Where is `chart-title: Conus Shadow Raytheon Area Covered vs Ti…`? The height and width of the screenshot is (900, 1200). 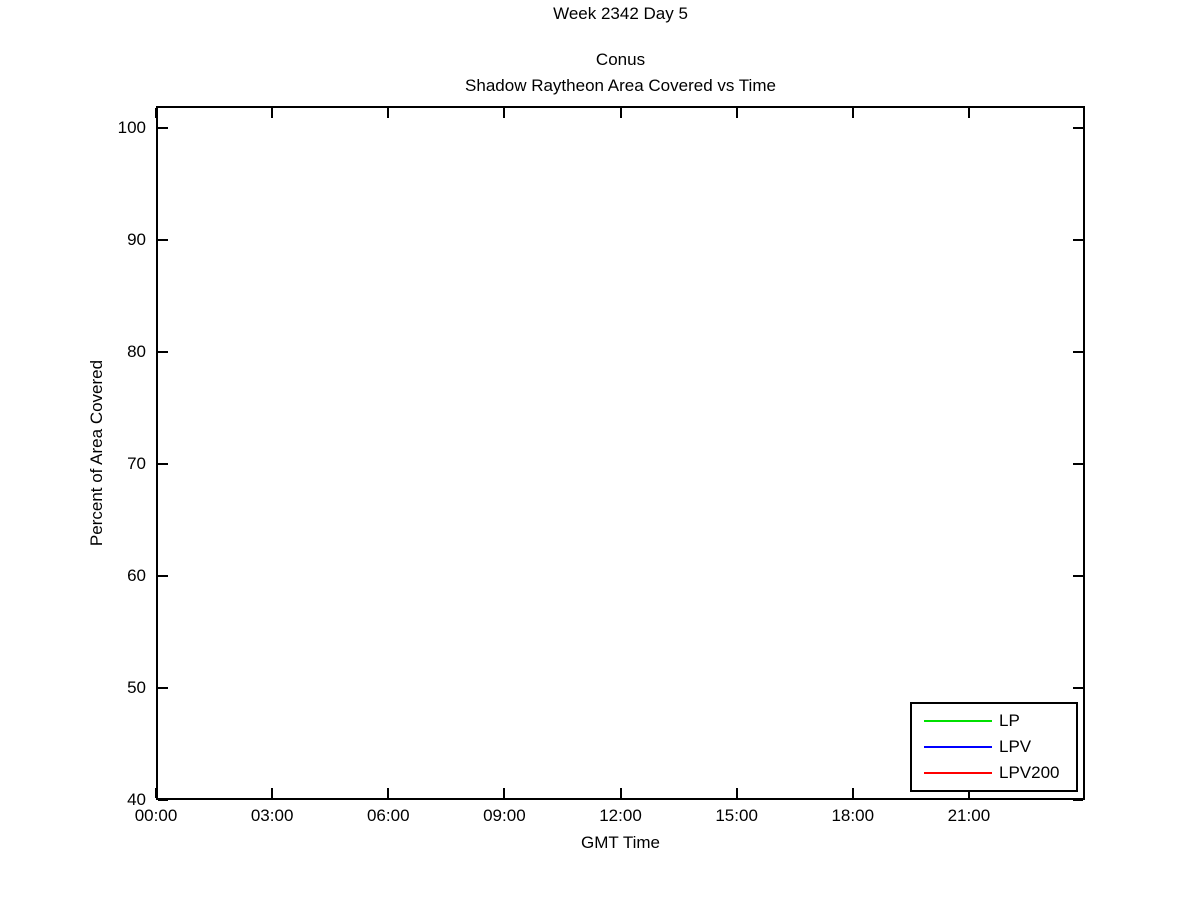 chart-title: Conus Shadow Raytheon Area Covered vs Ti… is located at coordinates (620, 73).